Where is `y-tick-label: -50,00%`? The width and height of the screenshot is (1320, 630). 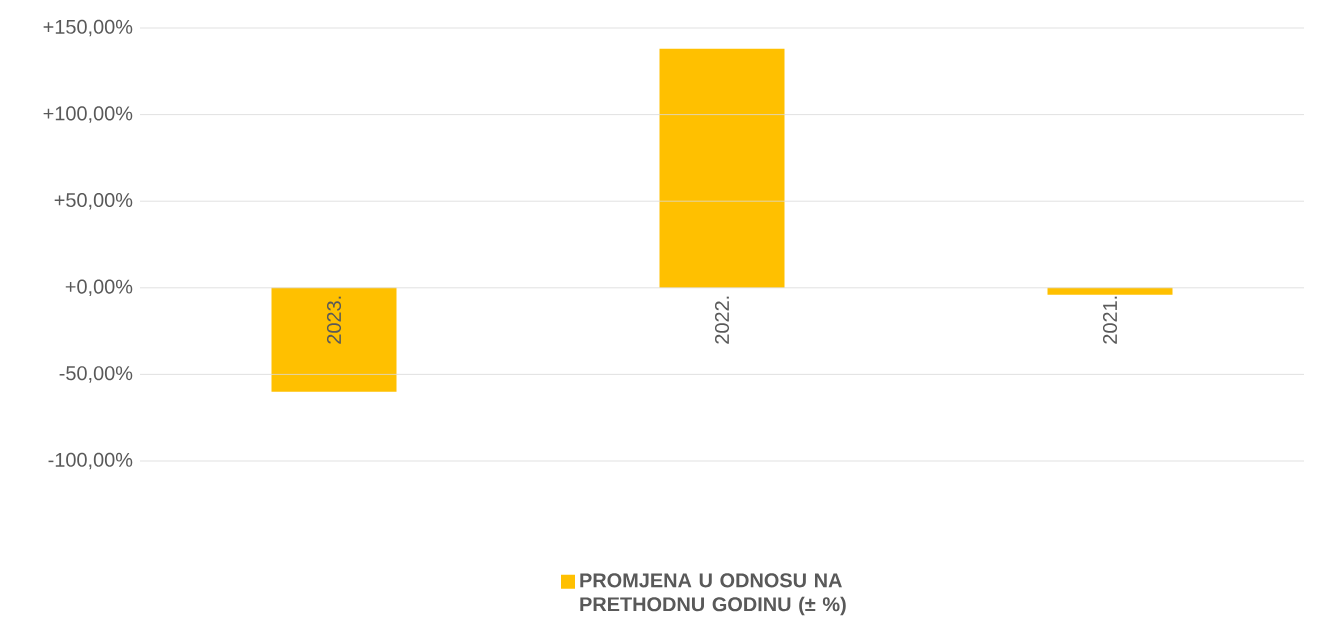 y-tick-label: -50,00% is located at coordinates (96, 374).